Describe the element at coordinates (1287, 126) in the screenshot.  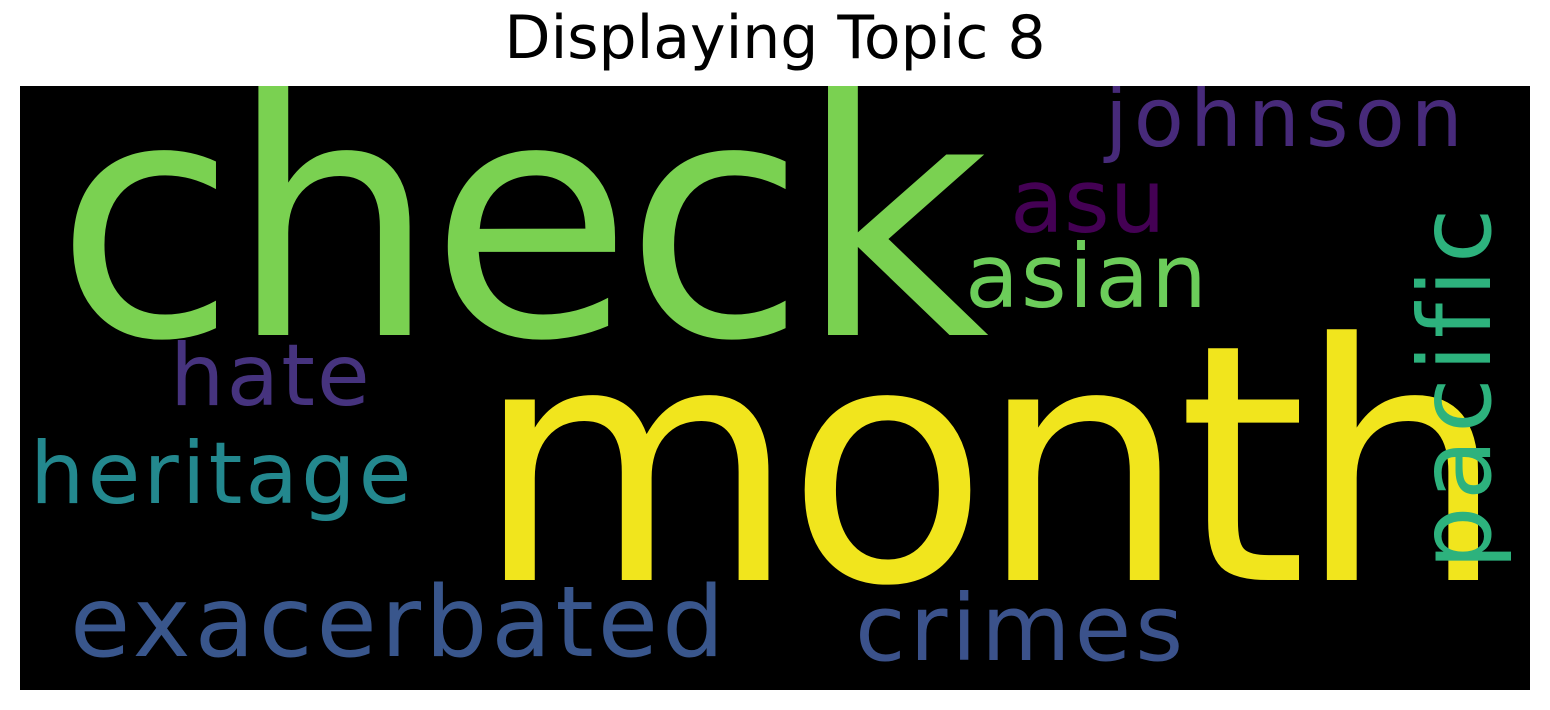
I see `word-johnson: johnson` at that location.